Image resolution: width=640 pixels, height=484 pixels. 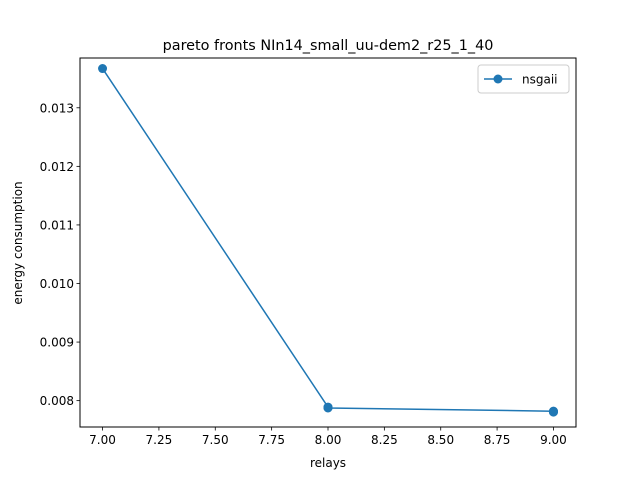 What do you see at coordinates (159, 440) in the screenshot?
I see `x-tick-label: 7.25` at bounding box center [159, 440].